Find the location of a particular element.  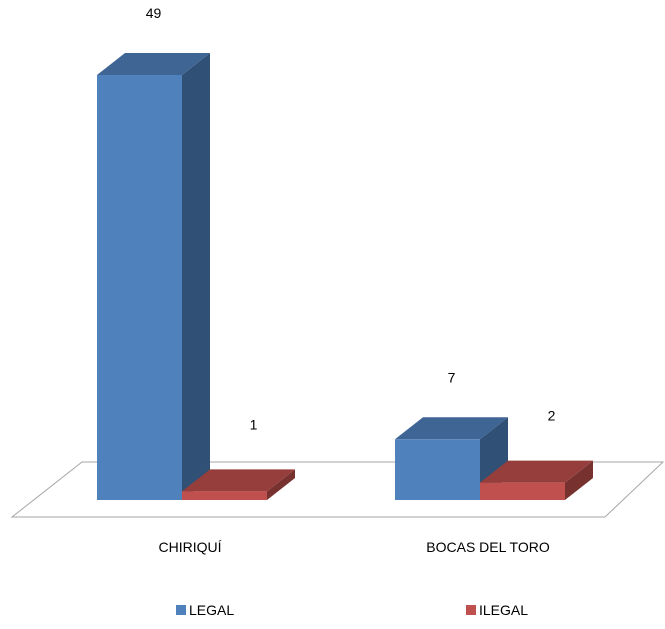

legend: LEGAL ILEGAL is located at coordinates (352, 610).